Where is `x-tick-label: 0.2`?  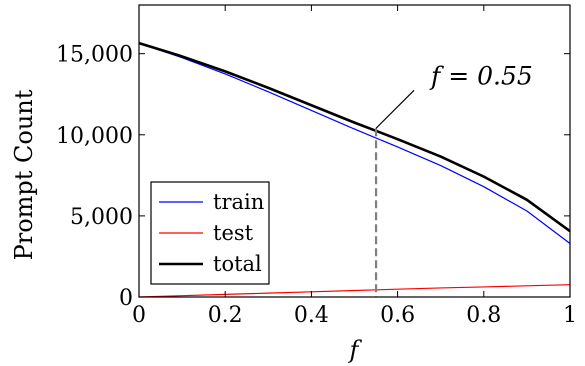
x-tick-label: 0.2 is located at coordinates (225, 315).